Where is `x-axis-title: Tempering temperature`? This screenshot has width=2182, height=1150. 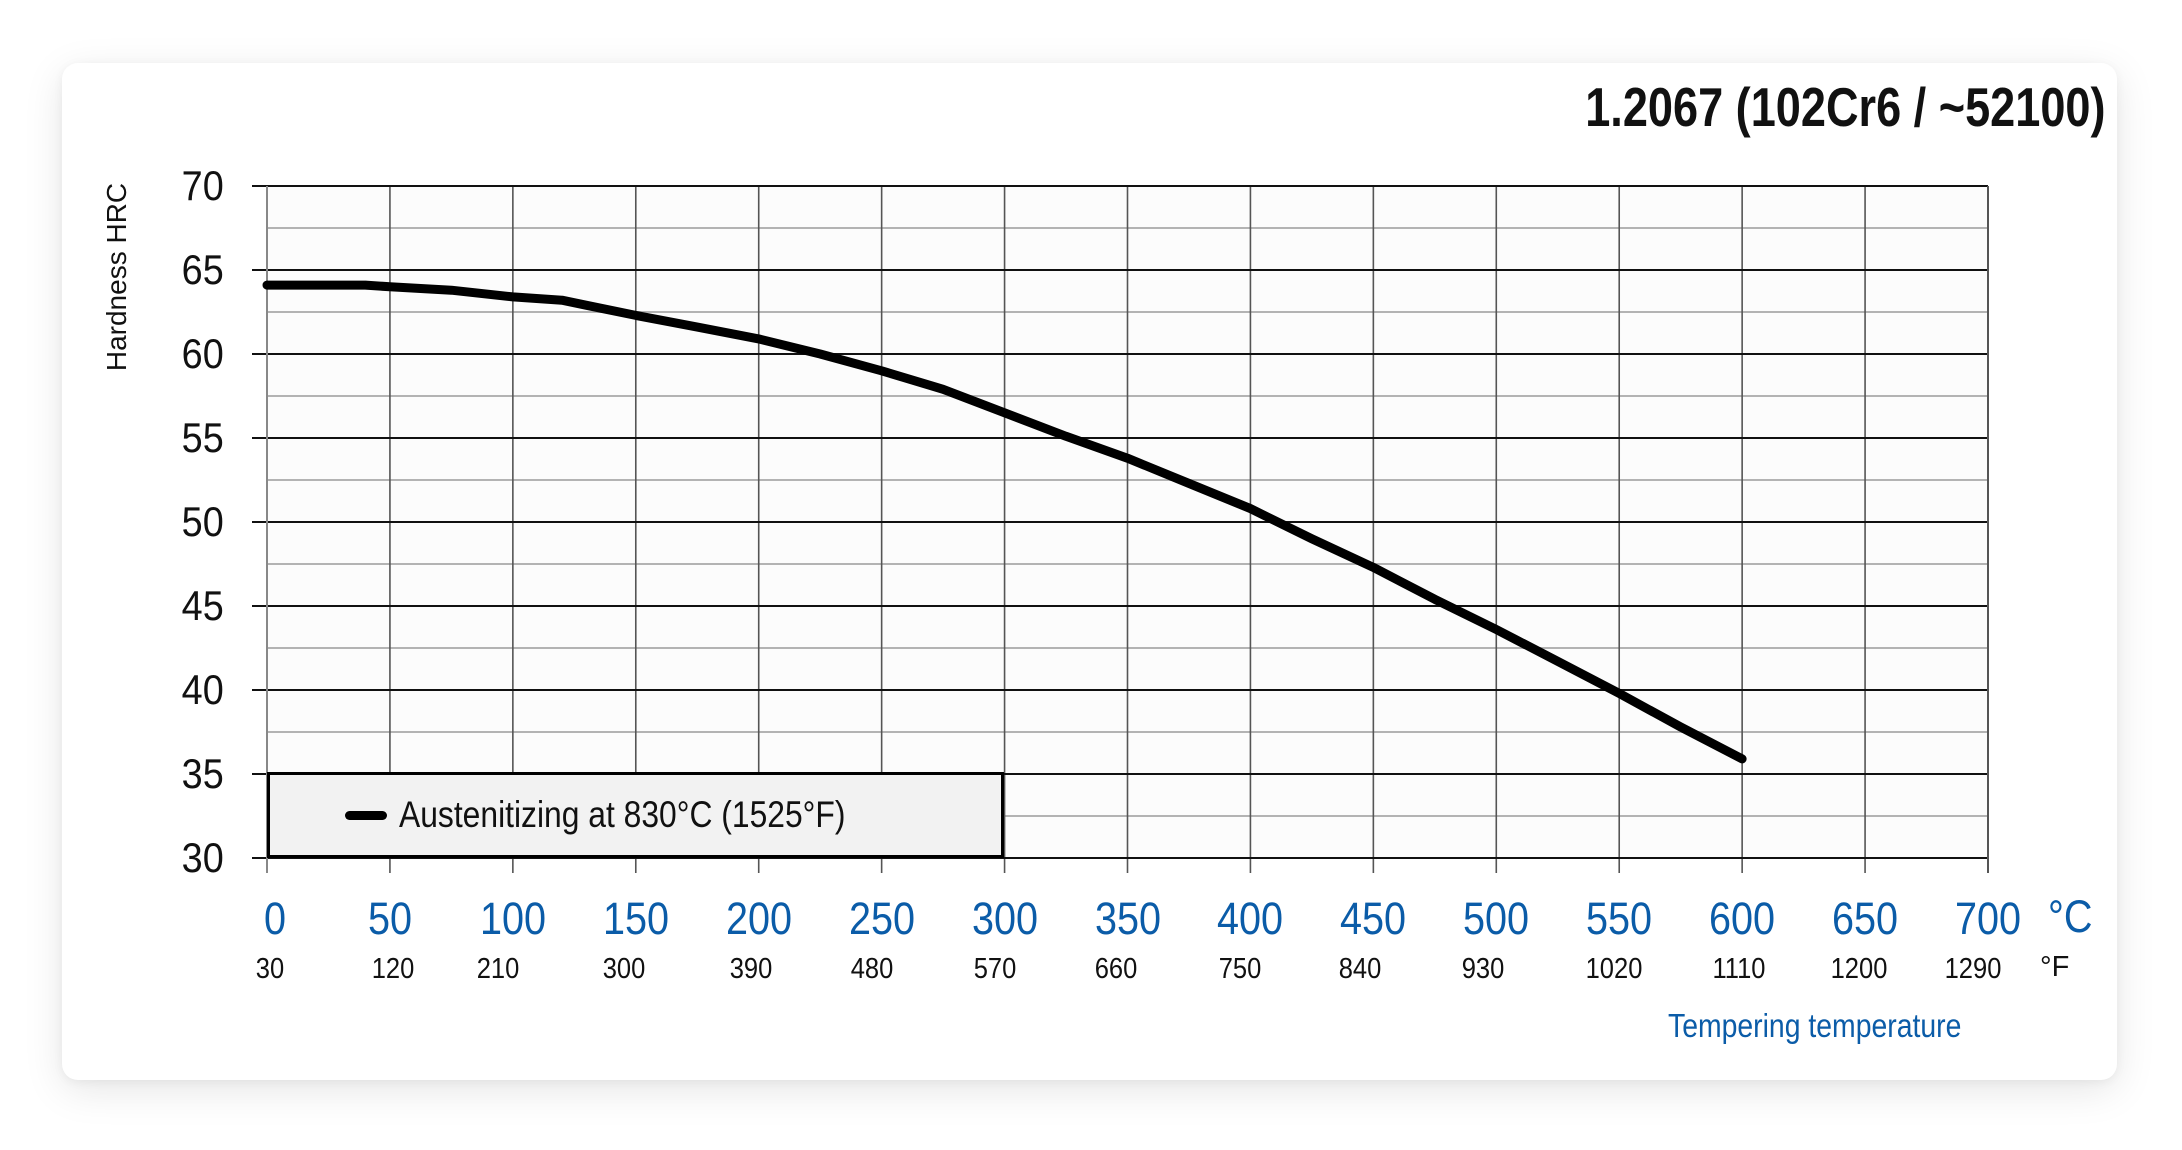 x-axis-title: Tempering temperature is located at coordinates (1815, 1025).